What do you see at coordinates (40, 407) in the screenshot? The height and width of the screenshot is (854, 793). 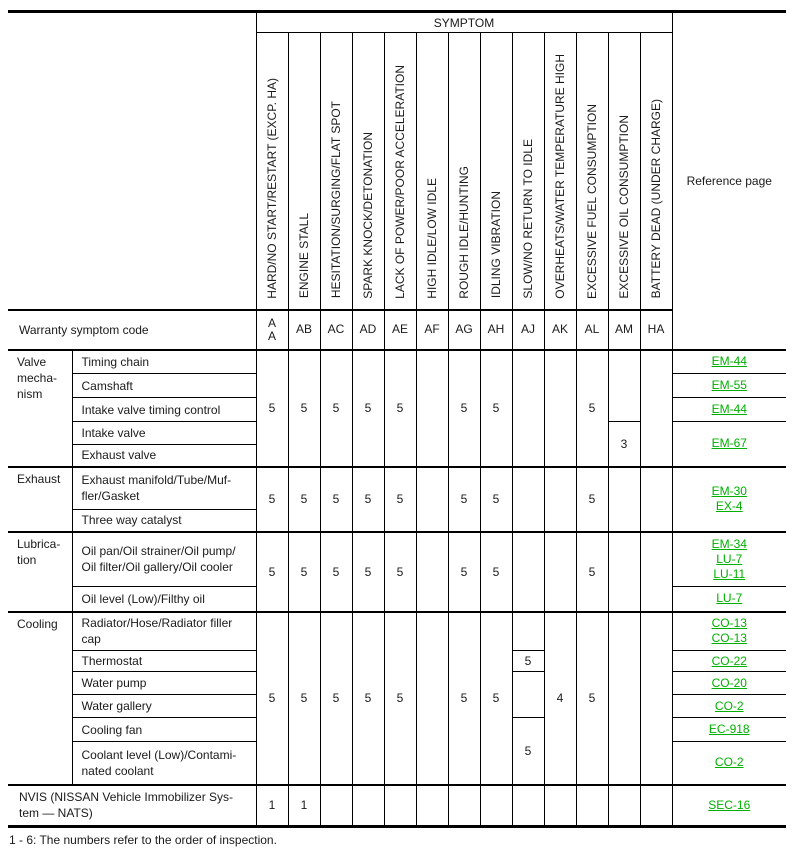 I see `section-label-valve-mechanism: Valve mecha- nism` at bounding box center [40, 407].